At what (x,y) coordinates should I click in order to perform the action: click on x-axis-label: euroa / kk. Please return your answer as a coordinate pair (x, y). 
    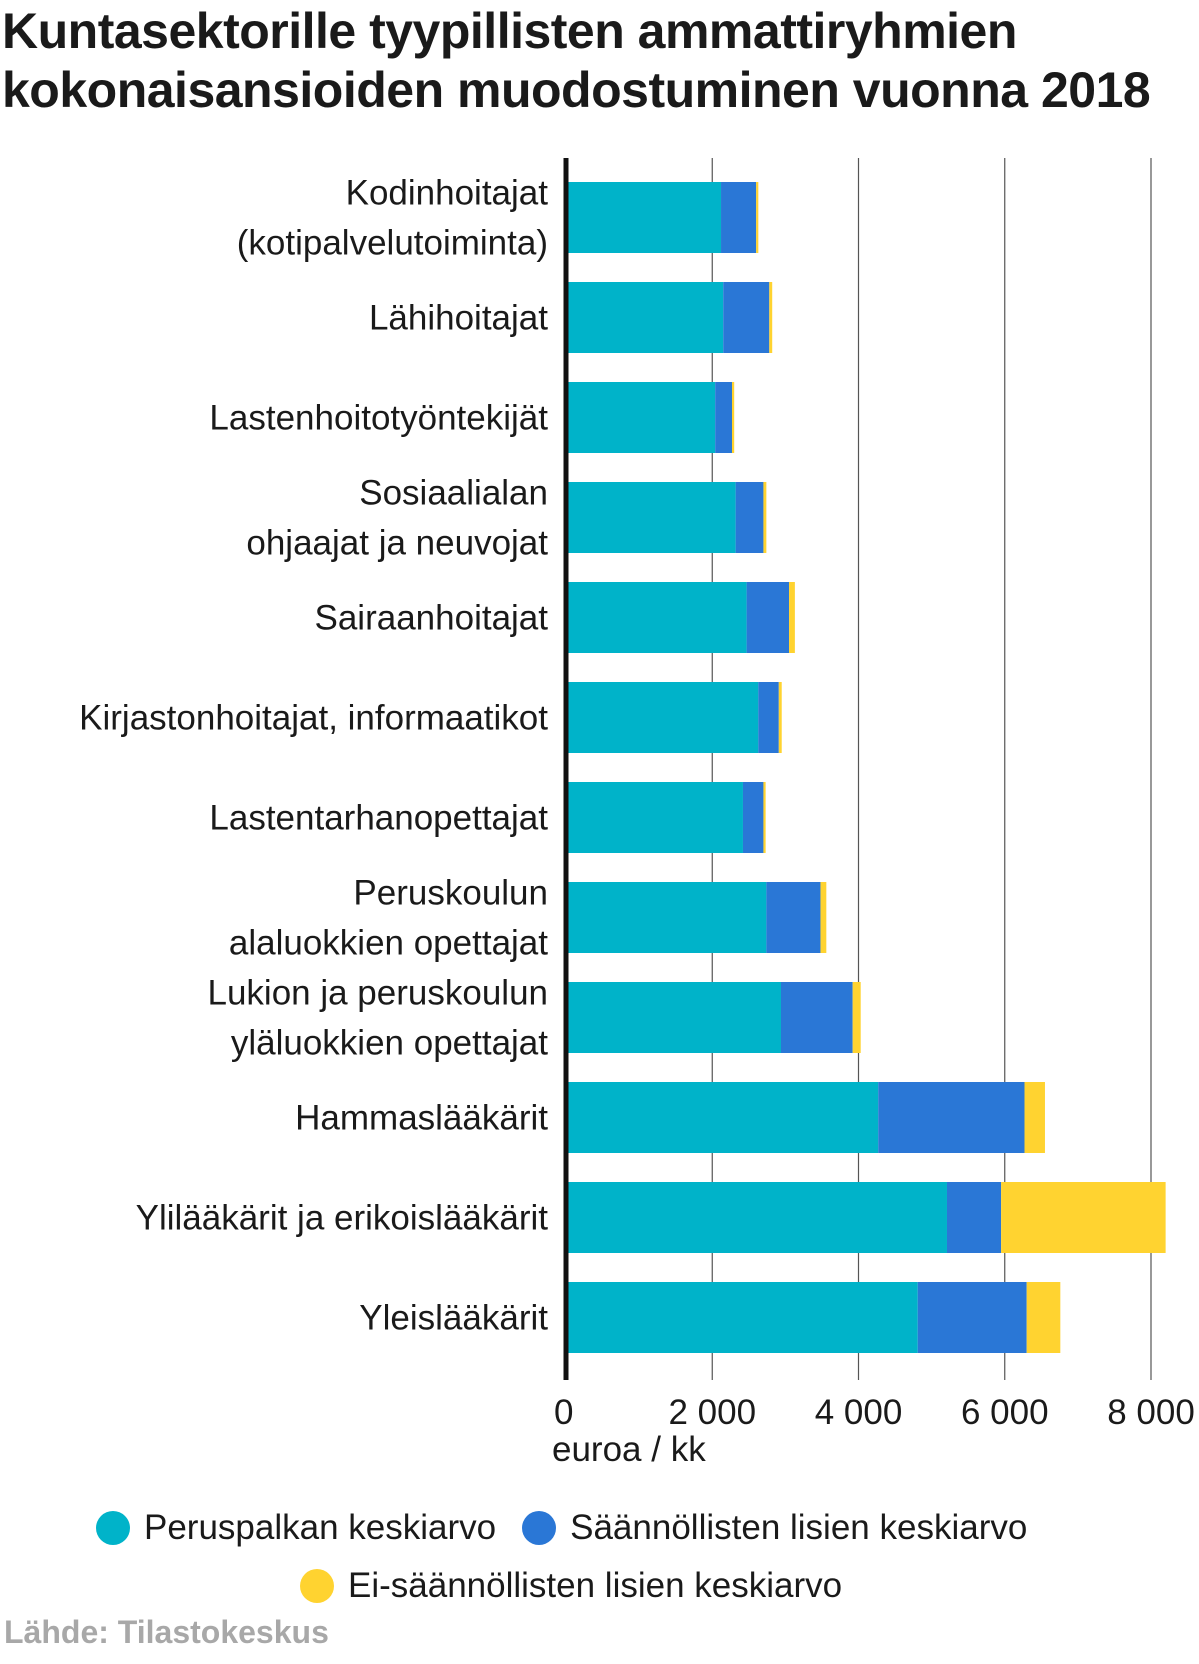
    Looking at the image, I should click on (629, 1449).